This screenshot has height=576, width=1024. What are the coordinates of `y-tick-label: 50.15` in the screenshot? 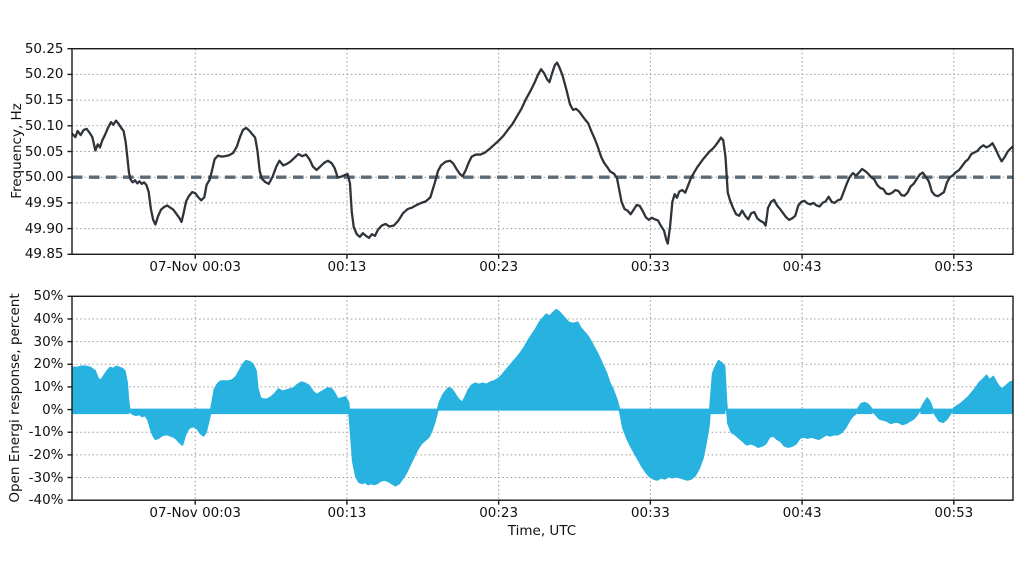 It's located at (44, 100).